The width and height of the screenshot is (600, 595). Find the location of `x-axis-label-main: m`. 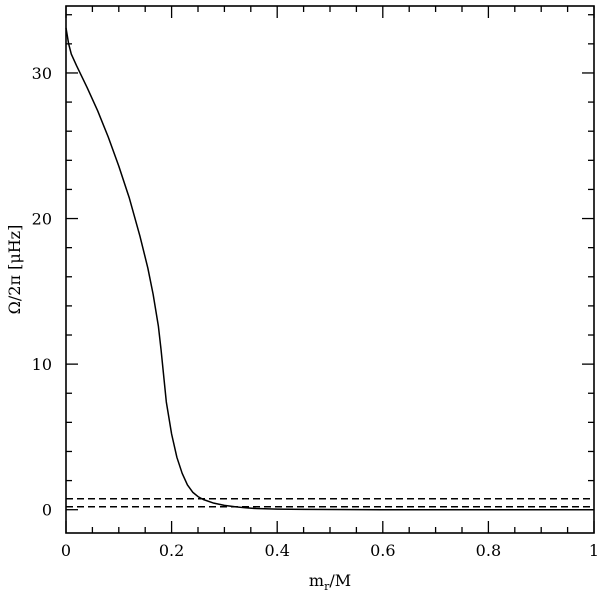

x-axis-label-main: m is located at coordinates (316, 580).